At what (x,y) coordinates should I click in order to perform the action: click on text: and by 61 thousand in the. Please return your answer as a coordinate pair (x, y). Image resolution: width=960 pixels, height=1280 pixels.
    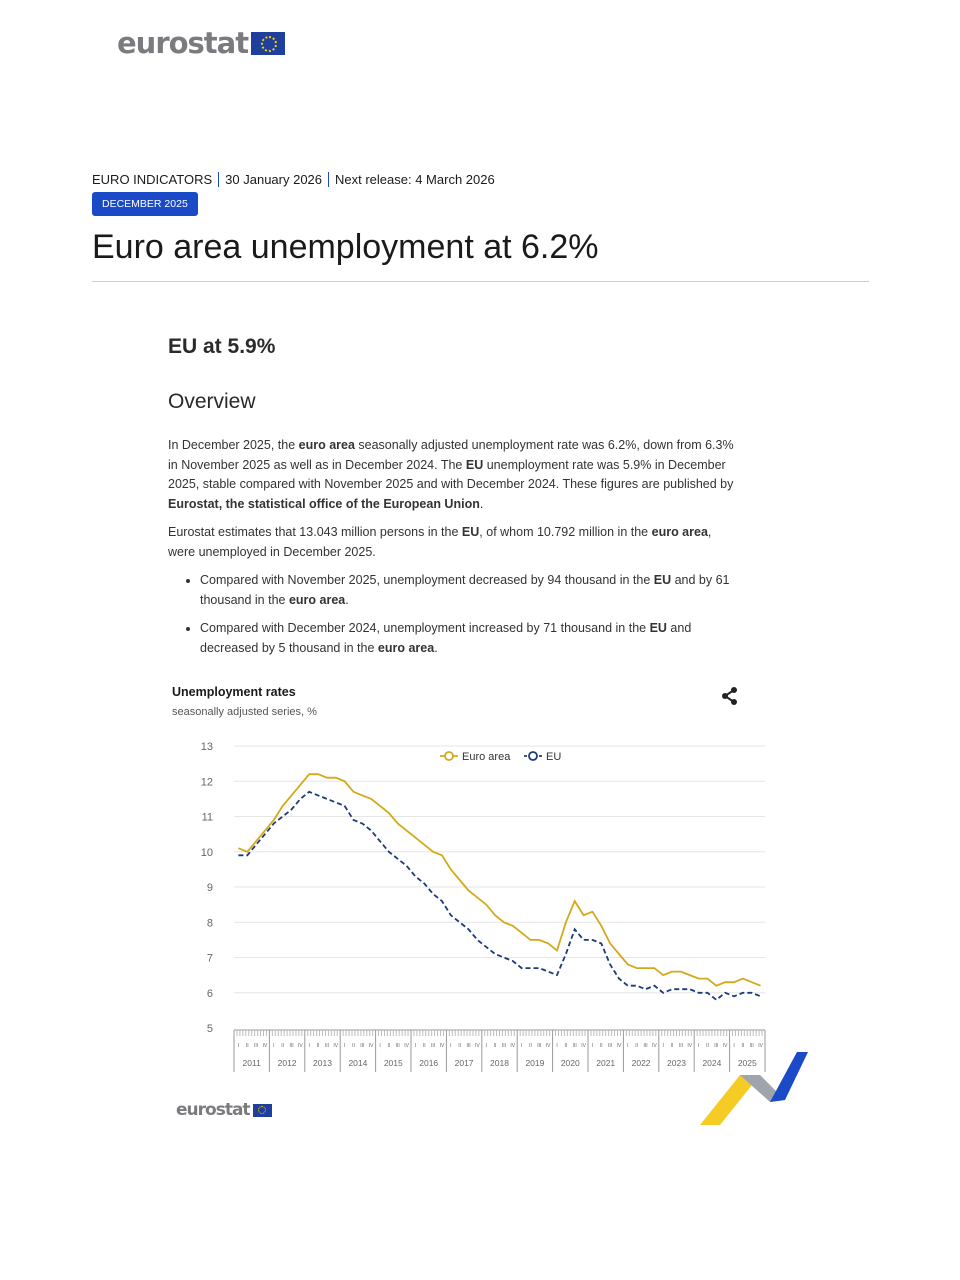
    Looking at the image, I should click on (465, 590).